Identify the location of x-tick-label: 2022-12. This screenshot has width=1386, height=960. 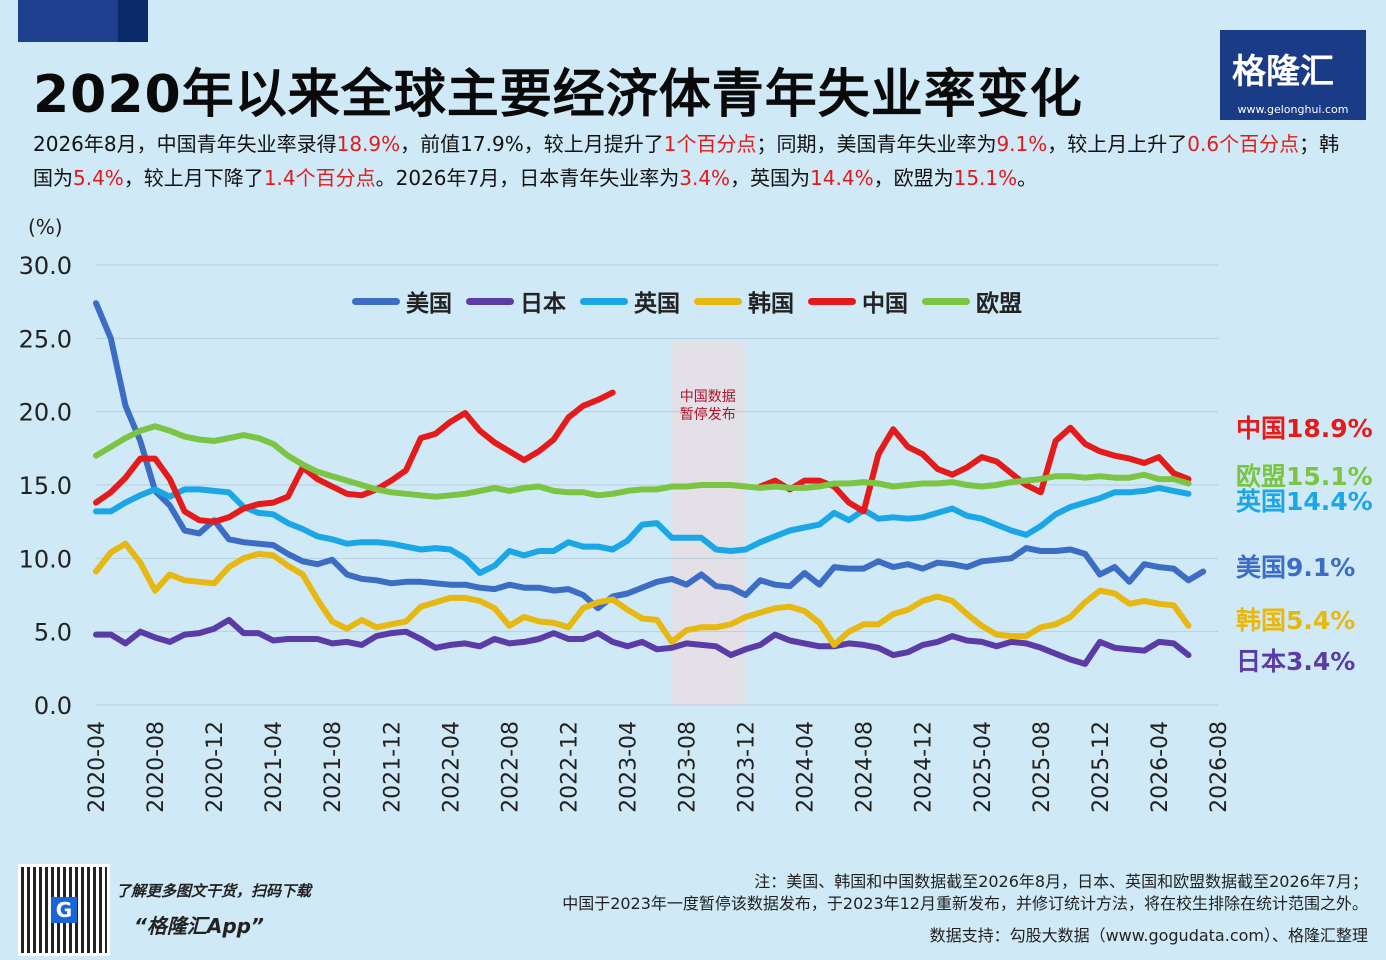
(569, 767).